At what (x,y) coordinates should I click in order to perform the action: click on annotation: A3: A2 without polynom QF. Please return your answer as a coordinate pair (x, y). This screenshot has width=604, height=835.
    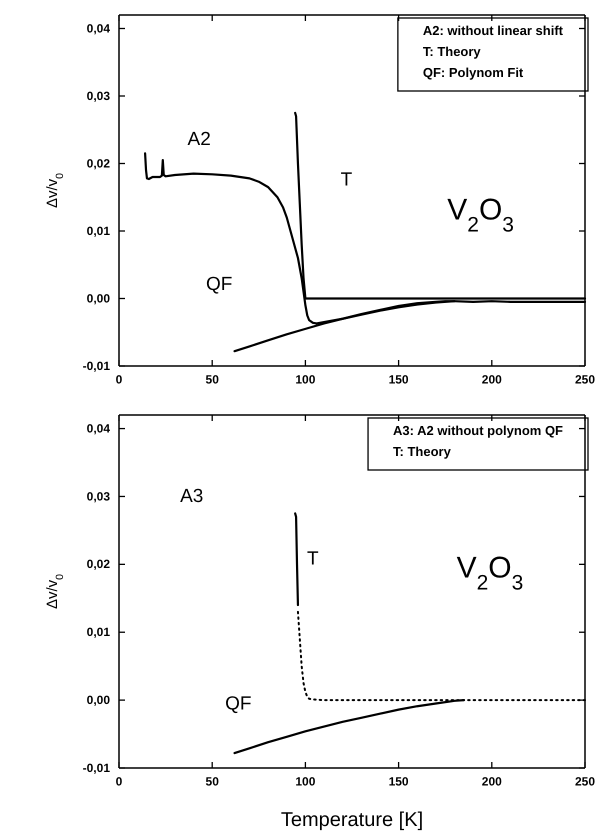
    Looking at the image, I should click on (478, 430).